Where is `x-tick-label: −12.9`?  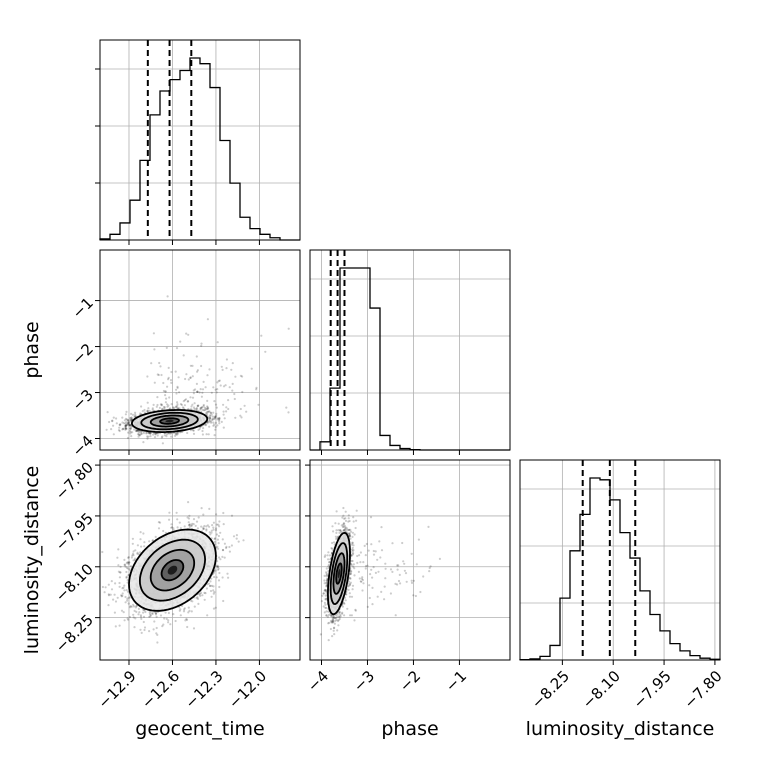 x-tick-label: −12.9 is located at coordinates (117, 689).